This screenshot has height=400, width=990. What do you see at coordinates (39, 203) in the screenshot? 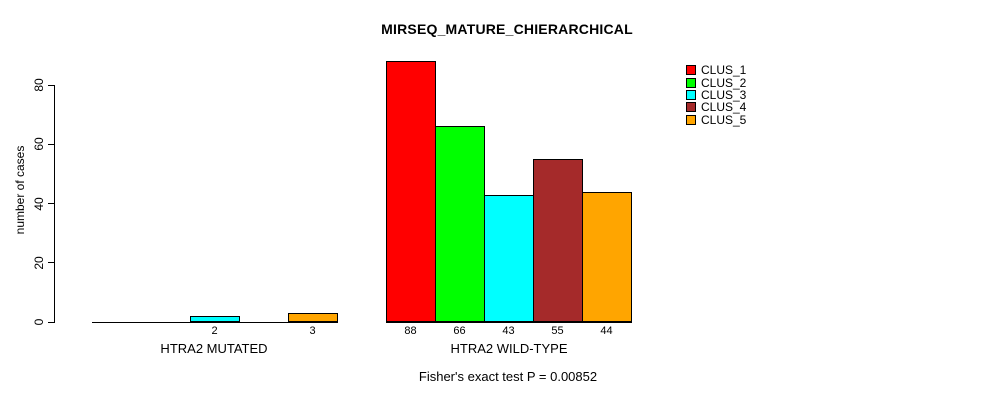
I see `y-axis-tick-label: 40` at bounding box center [39, 203].